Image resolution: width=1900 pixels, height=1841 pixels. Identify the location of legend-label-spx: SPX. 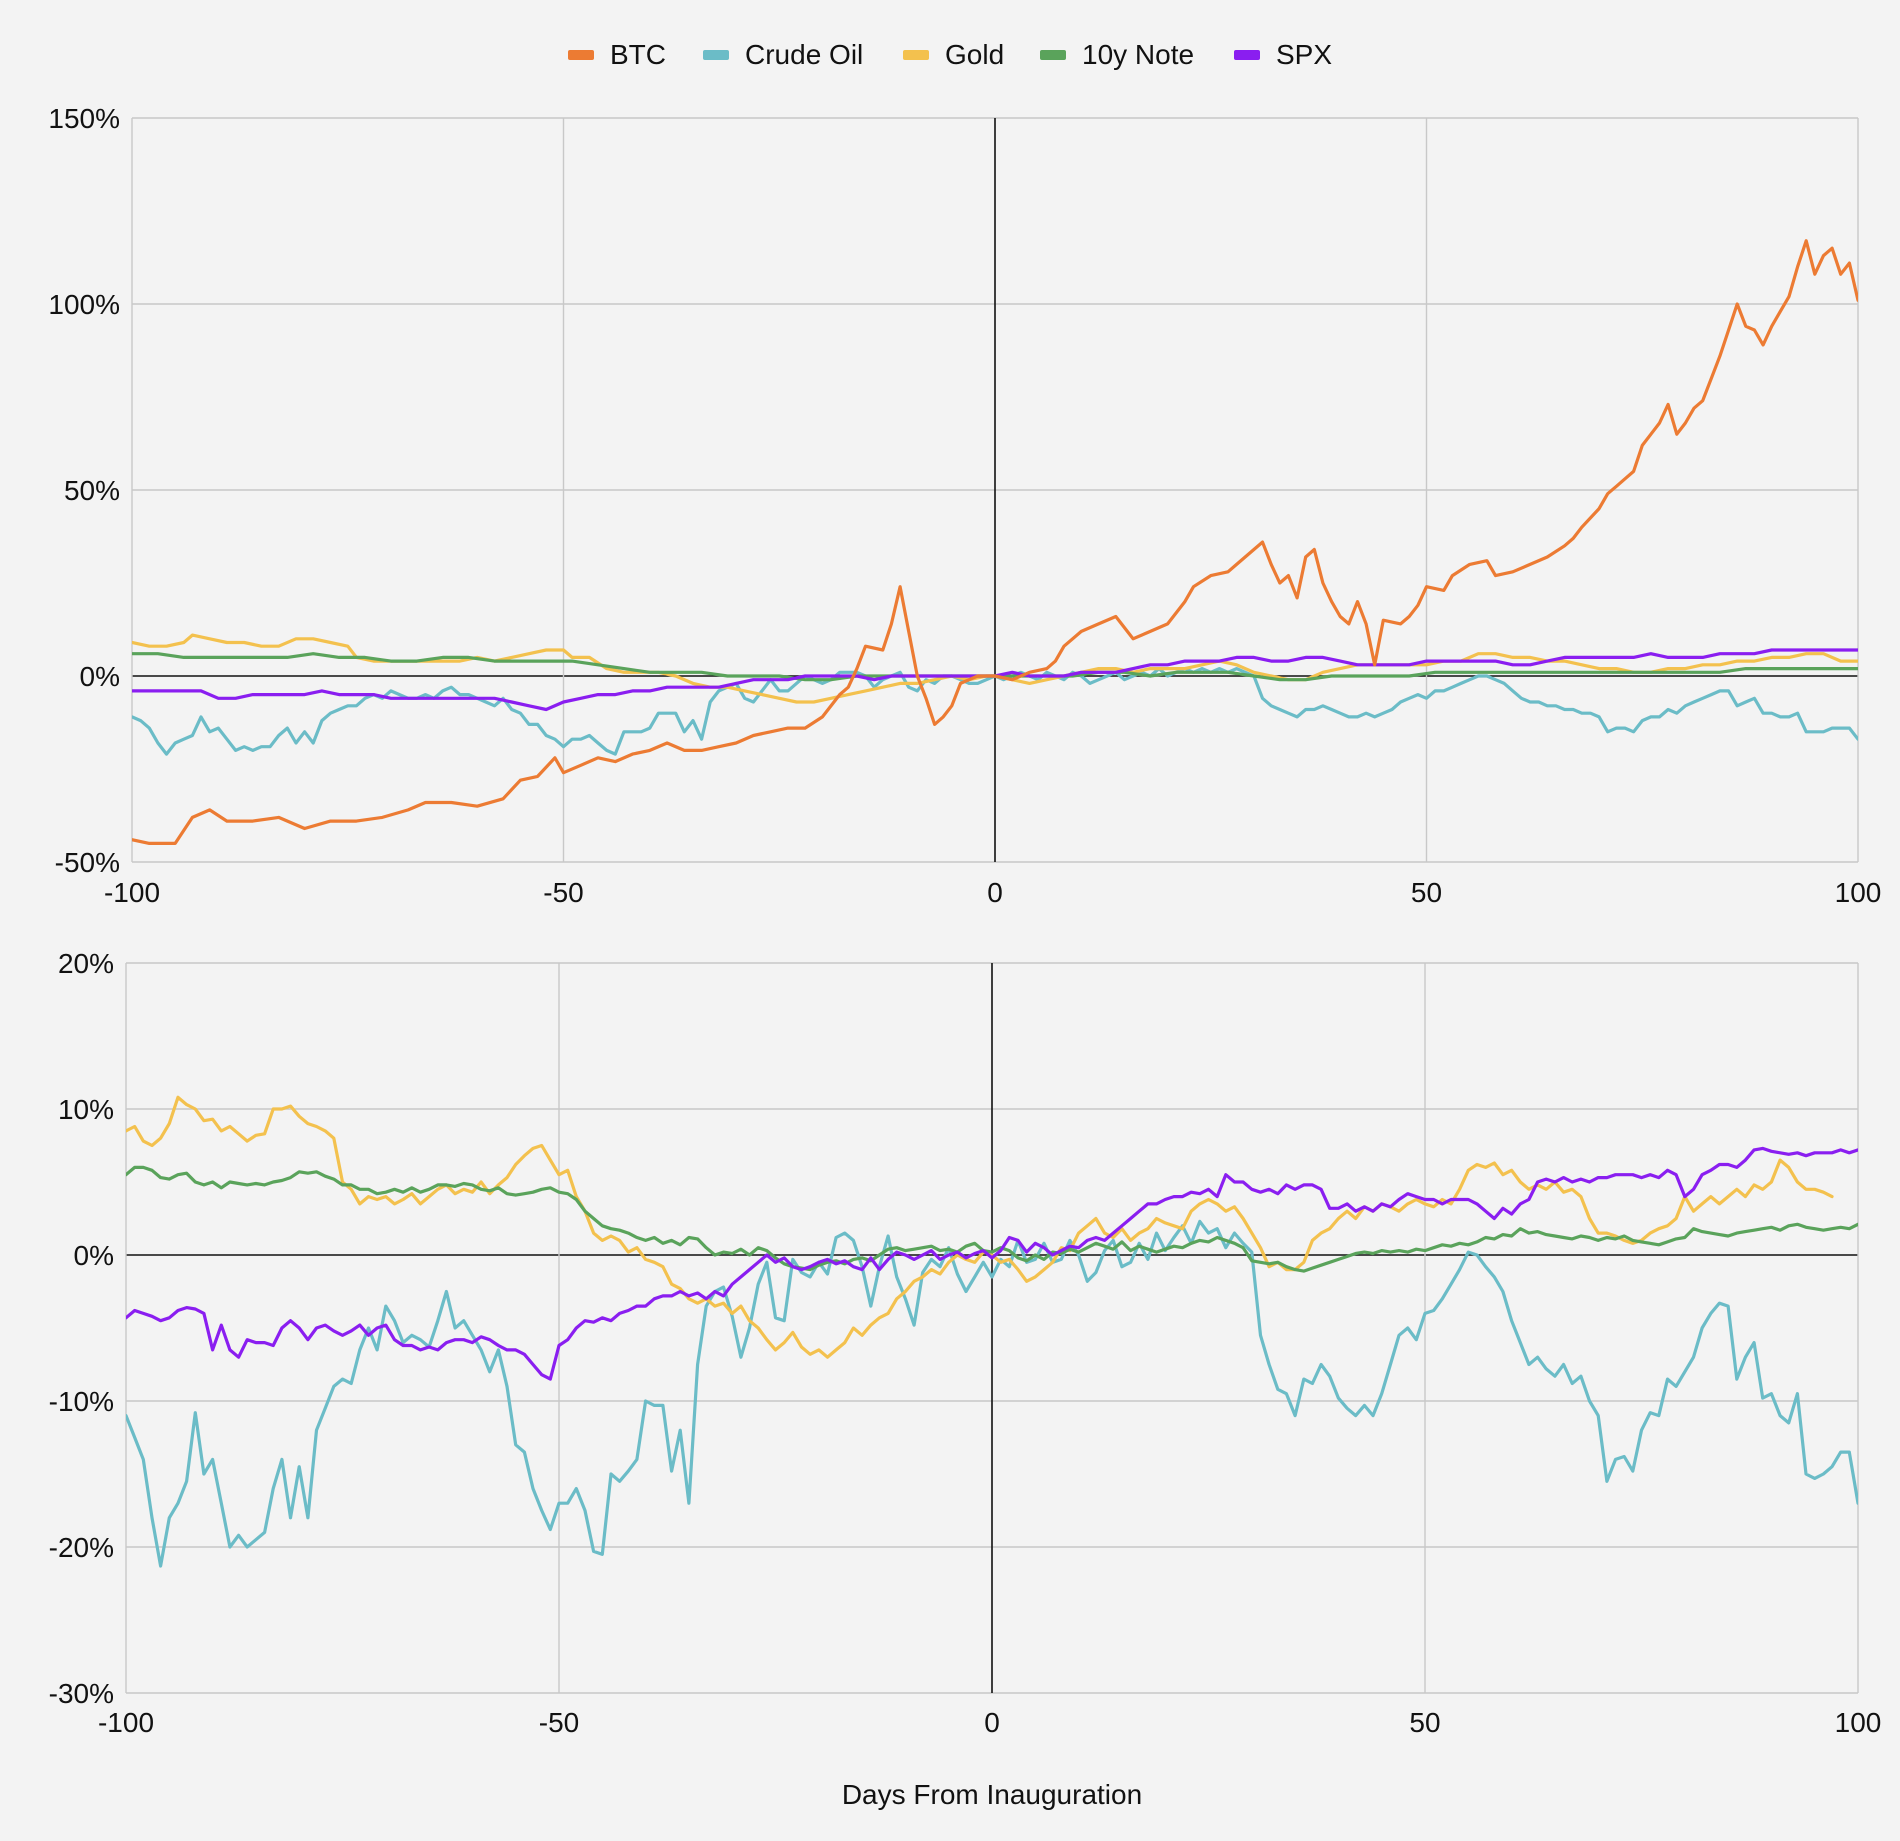
(1304, 54).